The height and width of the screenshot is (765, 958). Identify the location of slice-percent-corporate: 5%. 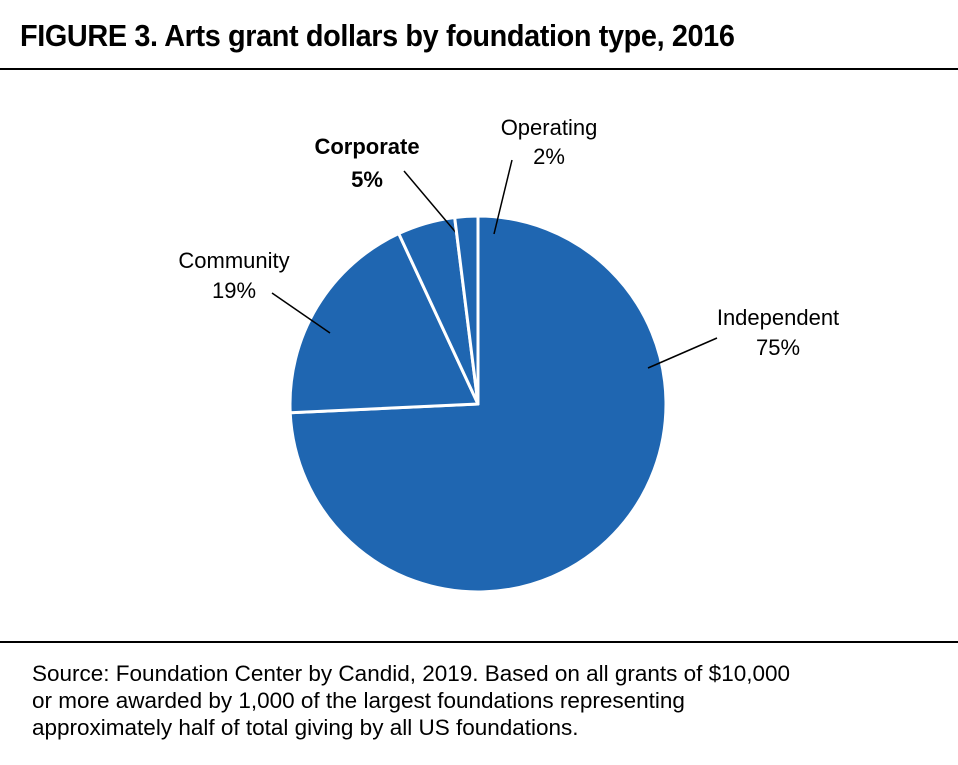
(367, 179).